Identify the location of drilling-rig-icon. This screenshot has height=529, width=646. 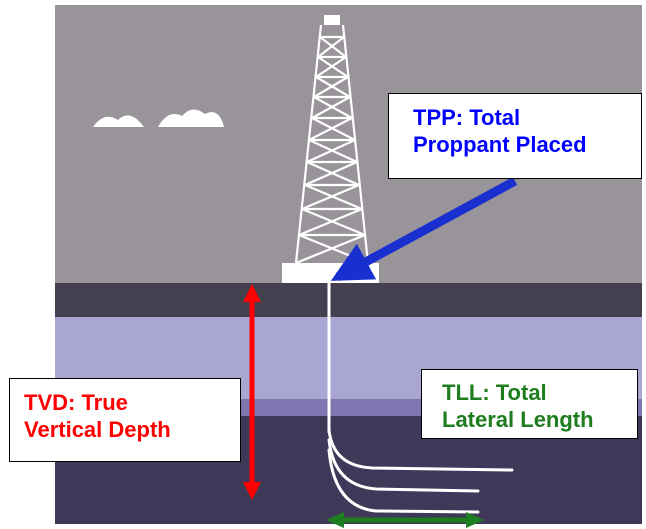
(332, 140).